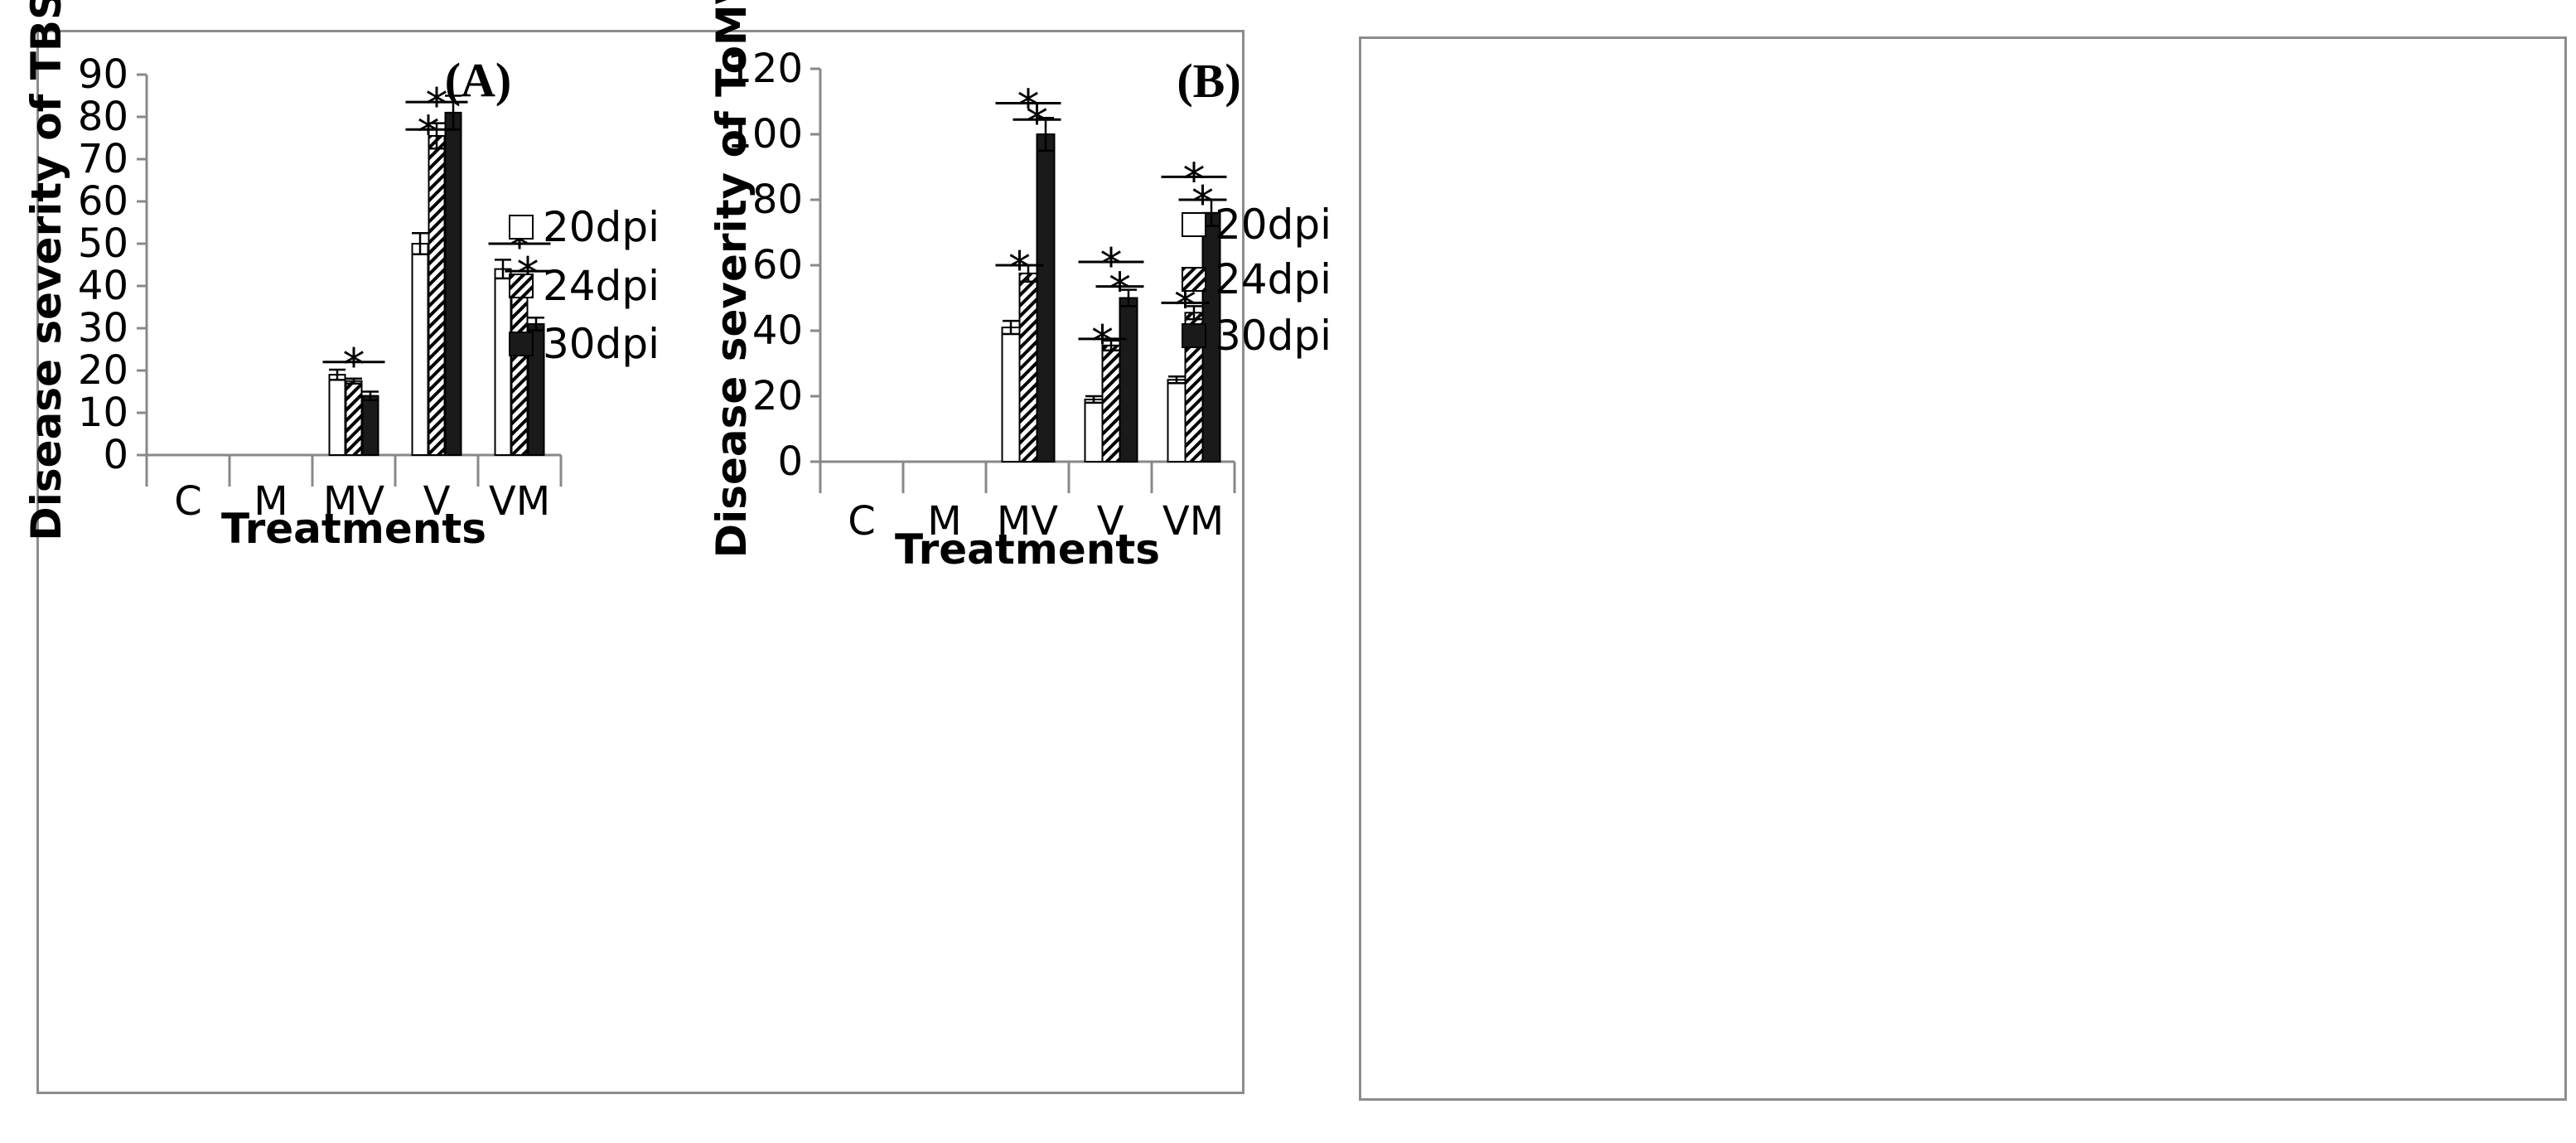  I want to click on bar-20dpi-MV, so click(1011, 395).